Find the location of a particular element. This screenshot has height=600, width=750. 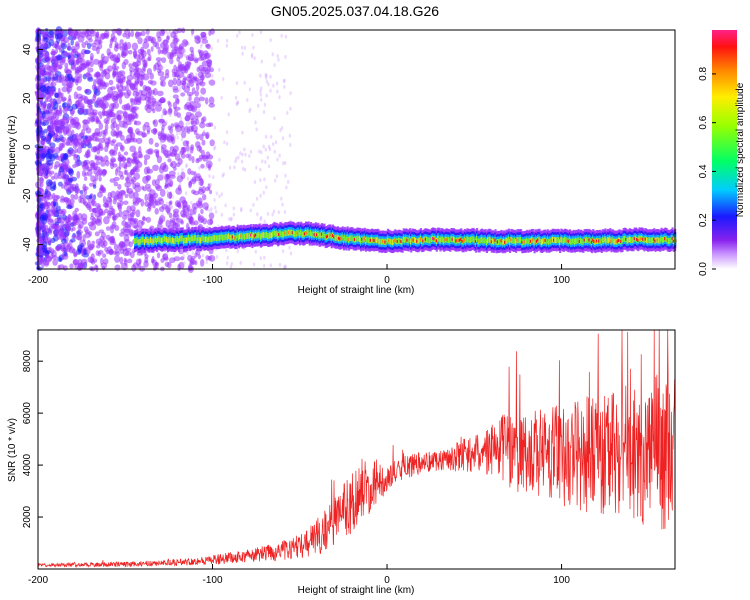

y-tick-label: 0 is located at coordinates (27, 147).